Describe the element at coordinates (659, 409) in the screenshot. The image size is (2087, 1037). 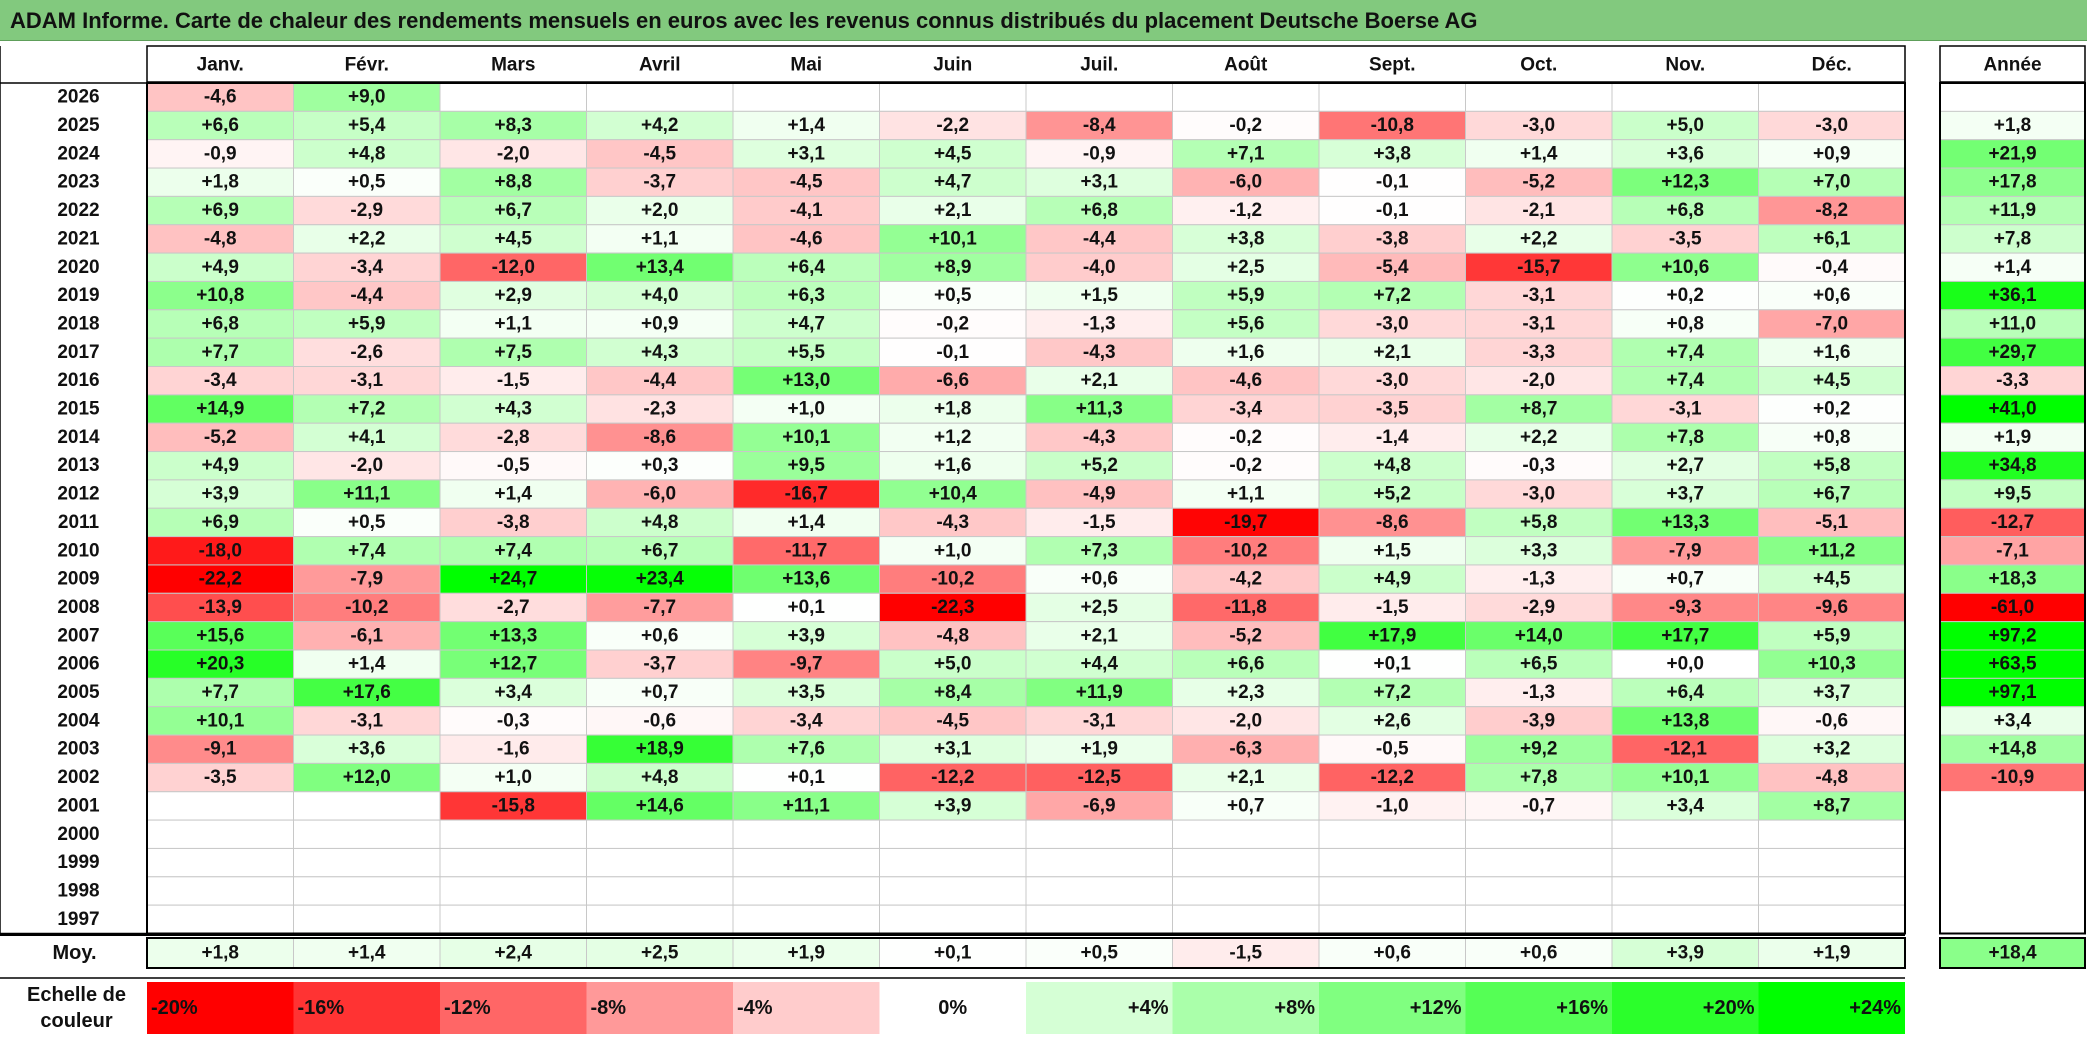
I see `cell-value: -2,3` at that location.